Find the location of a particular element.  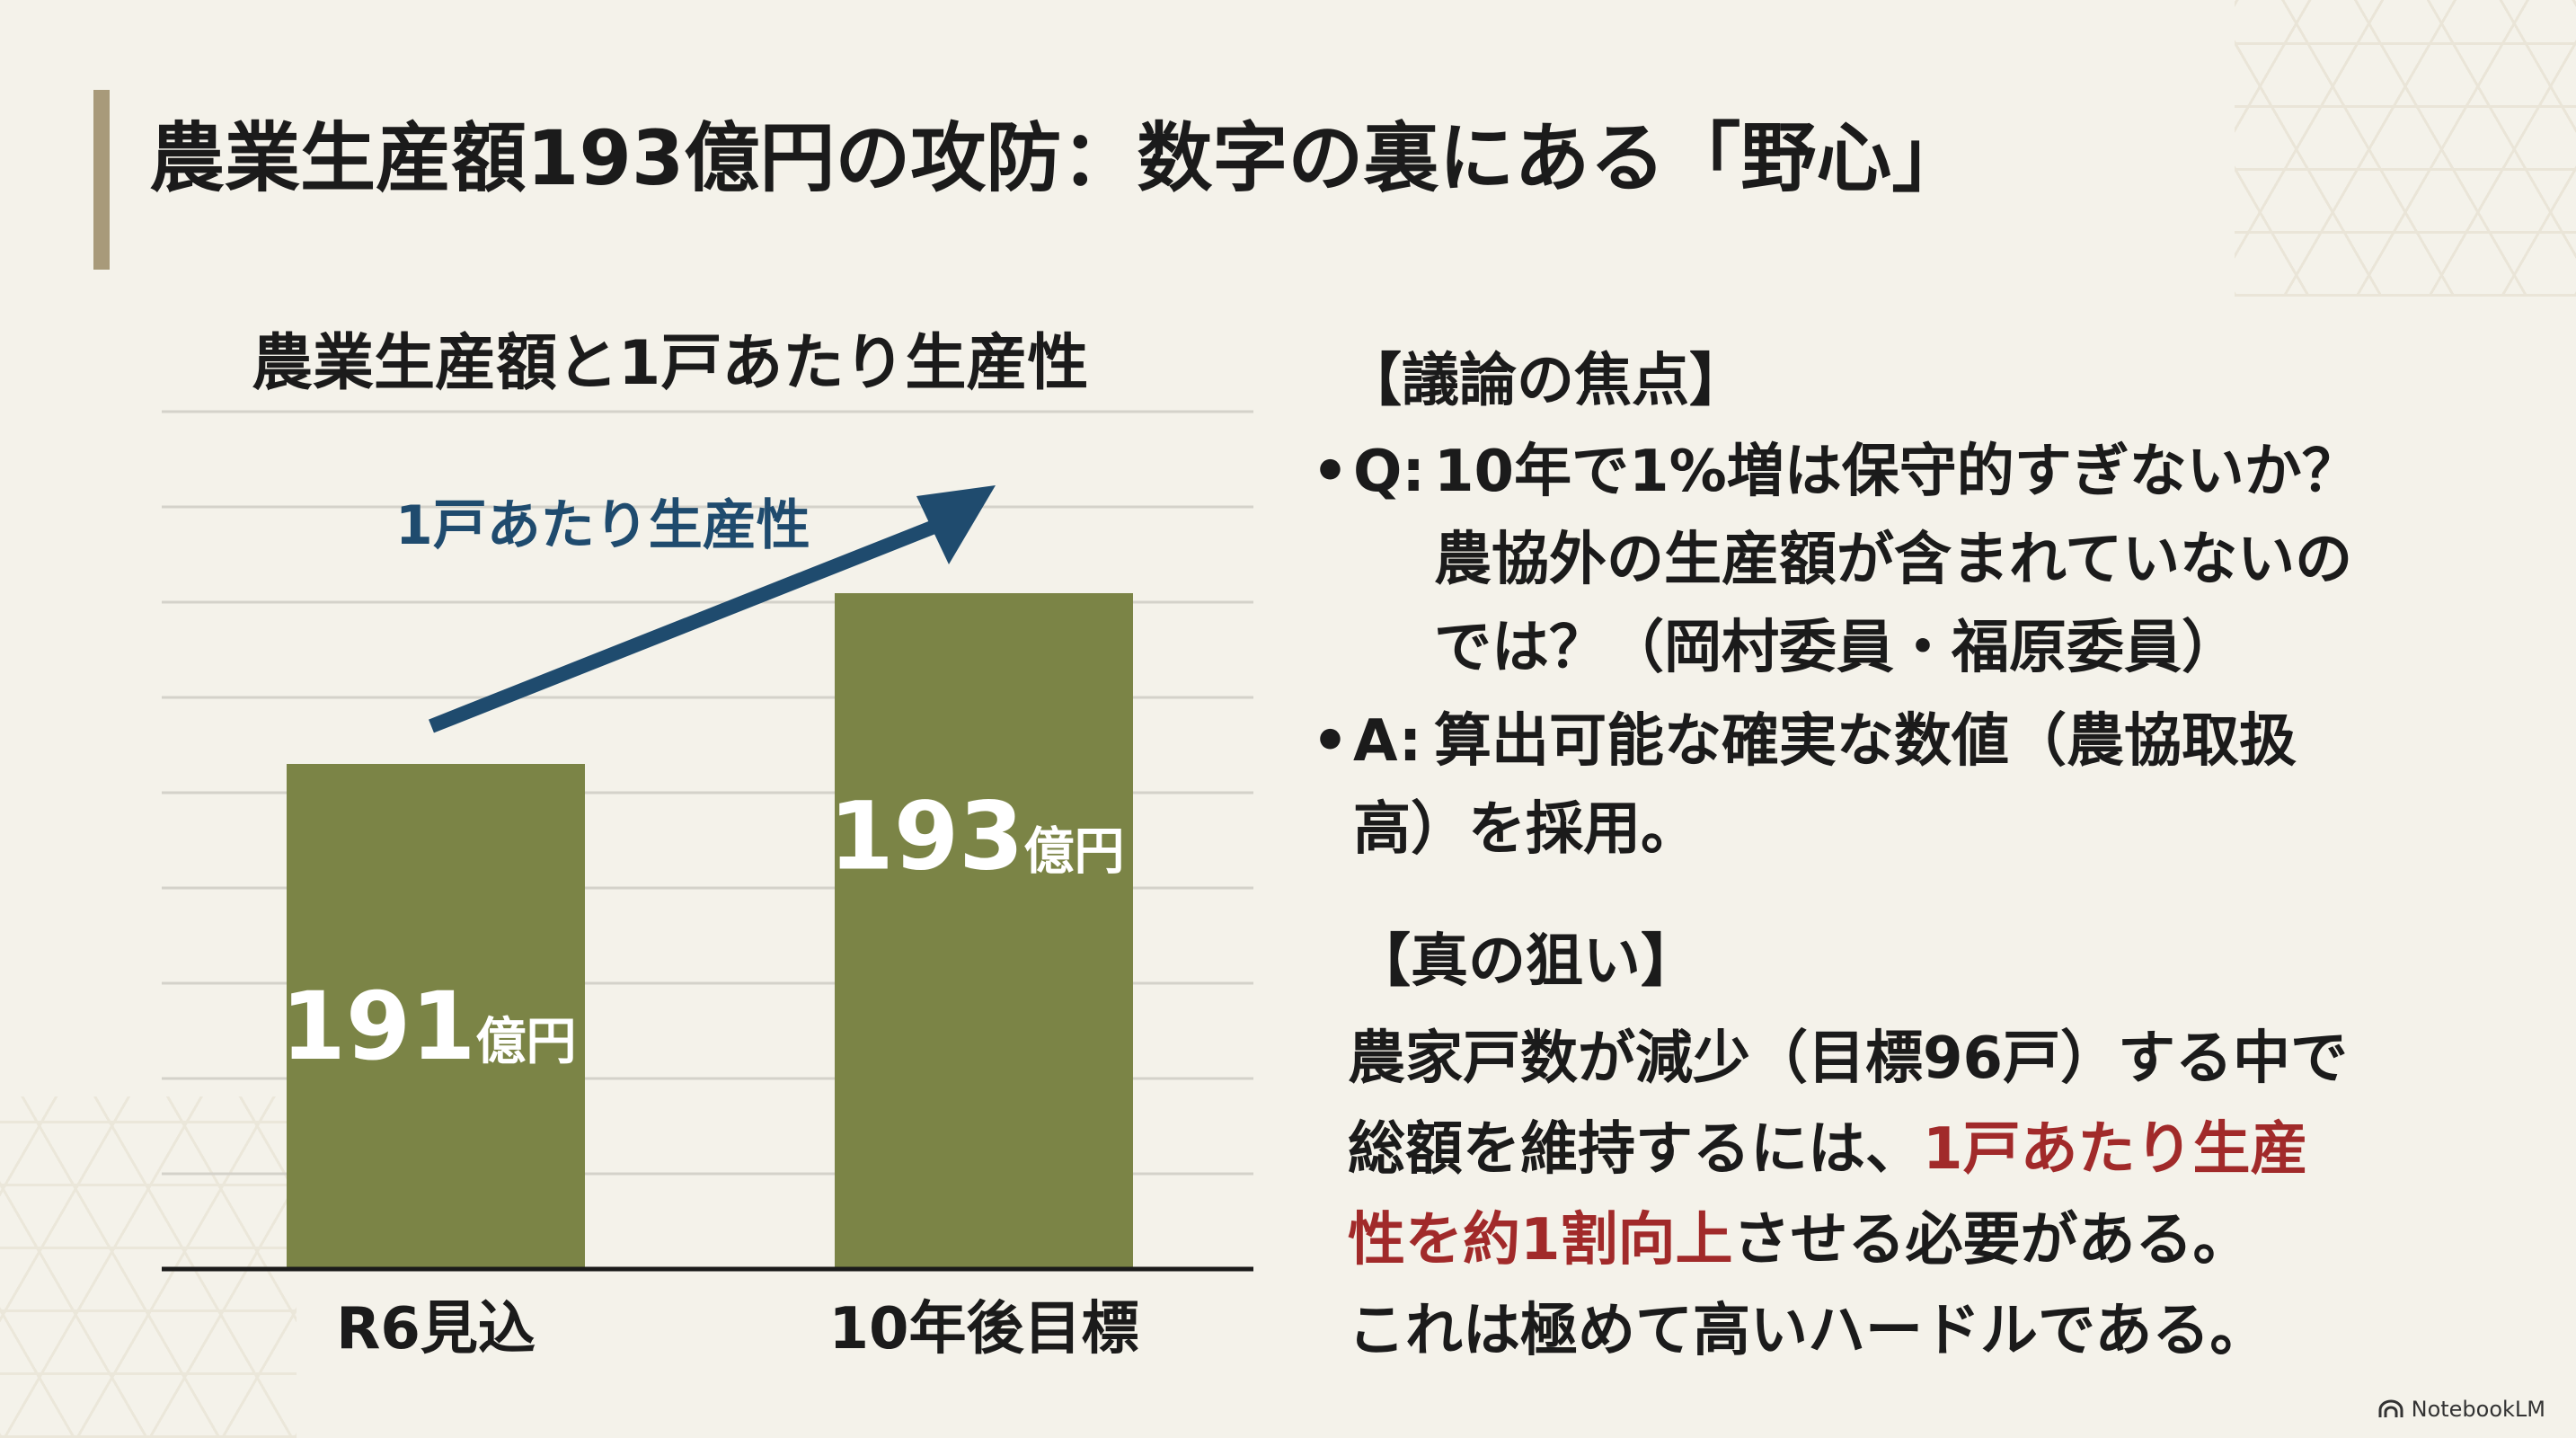

answer-bullet: • A: 算出可能な確実な数値（農協取扱 高）を採用。 is located at coordinates (1914, 785).